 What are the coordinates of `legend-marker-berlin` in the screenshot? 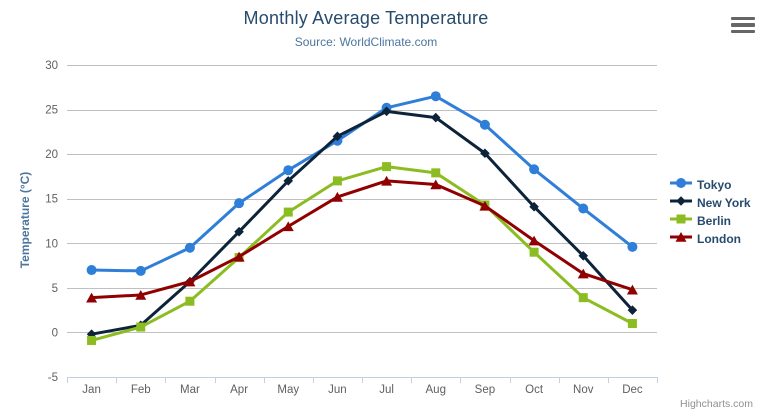 It's located at (681, 219).